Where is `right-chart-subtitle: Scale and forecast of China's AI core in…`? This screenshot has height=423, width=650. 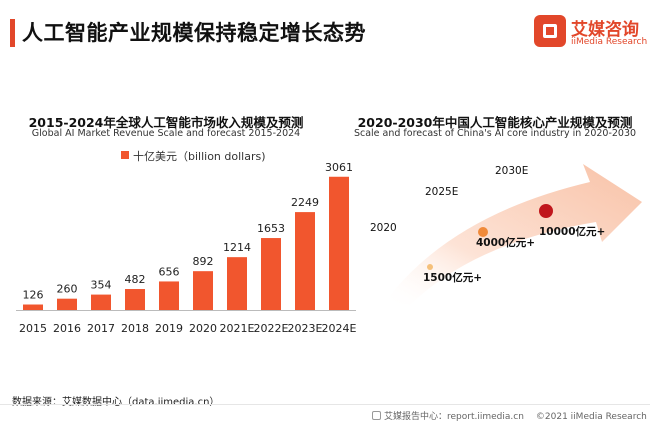
right-chart-subtitle: Scale and forecast of China's AI core in… is located at coordinates (495, 133).